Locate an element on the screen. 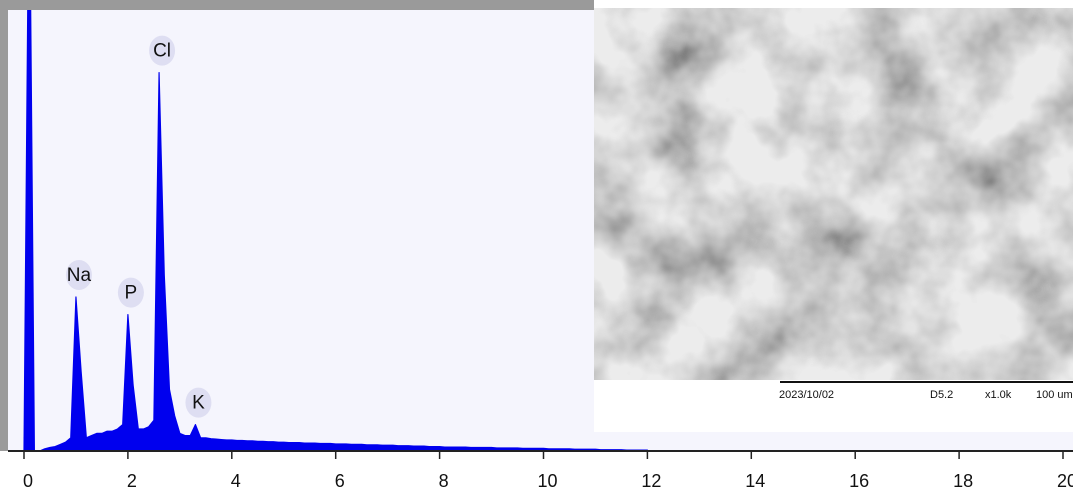 This screenshot has height=495, width=1073. x-tick-label: 2 is located at coordinates (132, 481).